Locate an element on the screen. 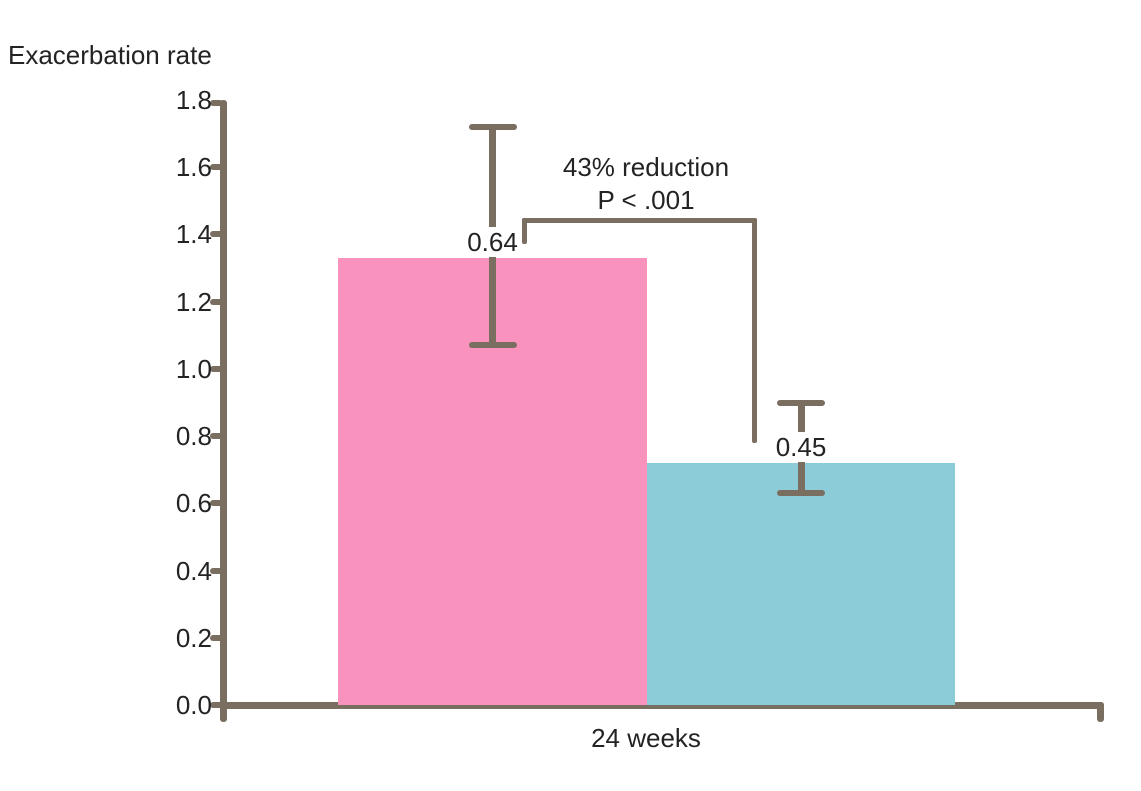 This screenshot has height=791, width=1141. y-tick-label: 1.8 is located at coordinates (193, 100).